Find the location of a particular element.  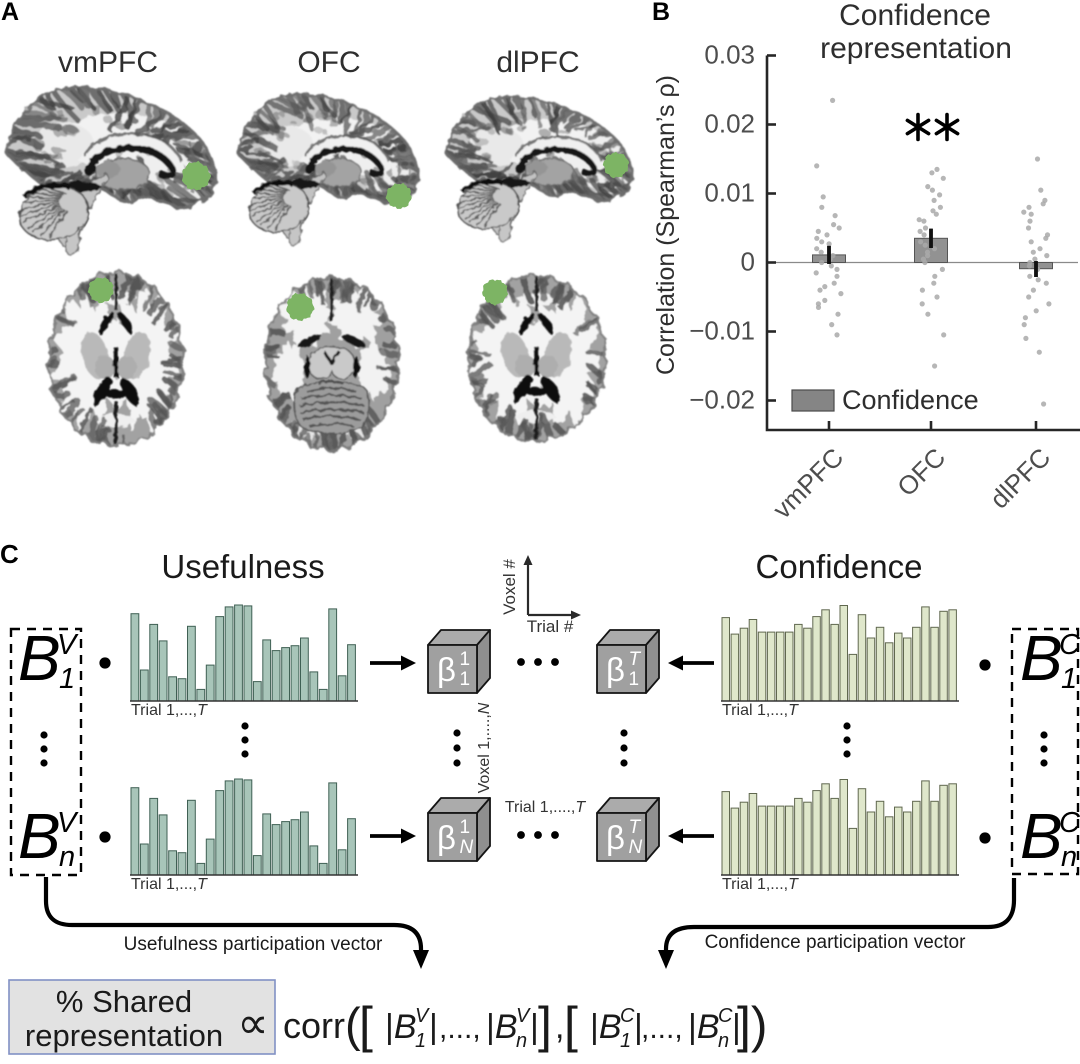

svg-text:Usefulness participation vecto: Usefulness participation vector is located at coordinates (253, 944).